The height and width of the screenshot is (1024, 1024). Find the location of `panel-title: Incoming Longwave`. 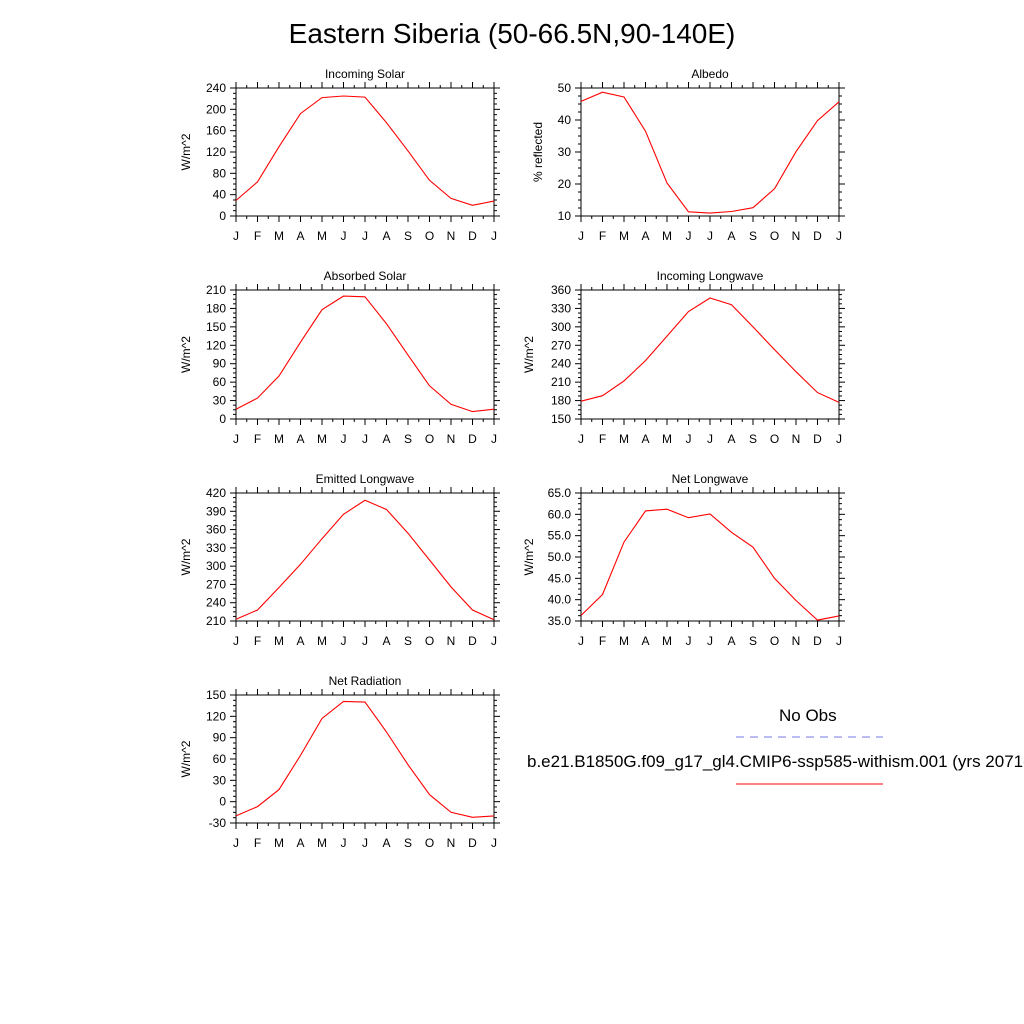

panel-title: Incoming Longwave is located at coordinates (710, 276).